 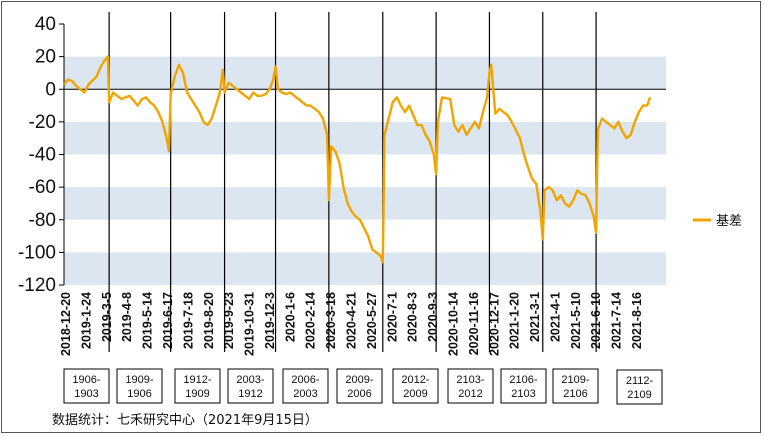 What do you see at coordinates (453, 324) in the screenshot?
I see `x-tick-label-19: 2020-10-14` at bounding box center [453, 324].